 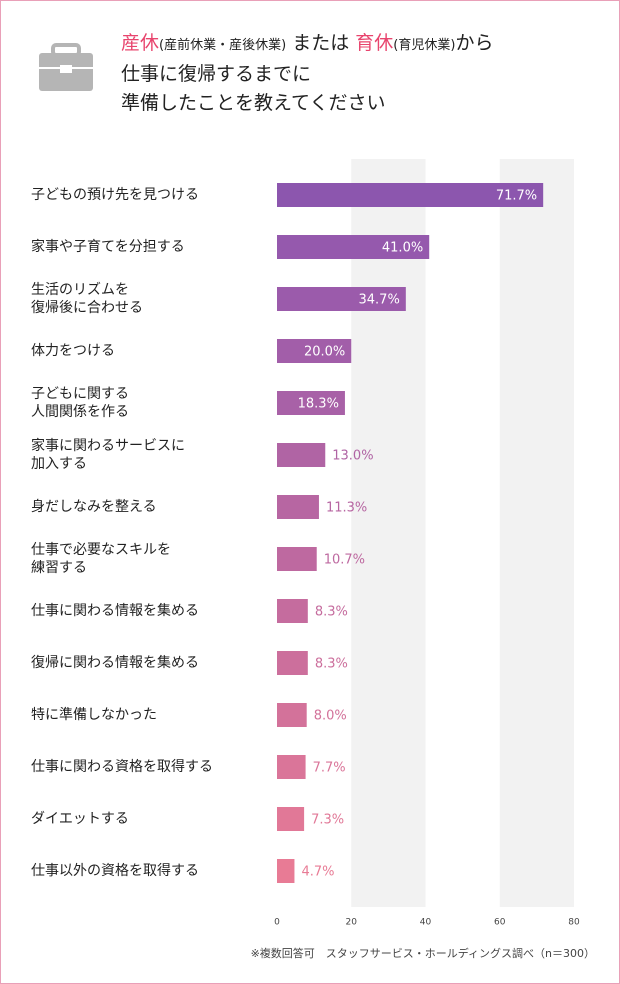 What do you see at coordinates (426, 923) in the screenshot?
I see `x-tick-label: 40` at bounding box center [426, 923].